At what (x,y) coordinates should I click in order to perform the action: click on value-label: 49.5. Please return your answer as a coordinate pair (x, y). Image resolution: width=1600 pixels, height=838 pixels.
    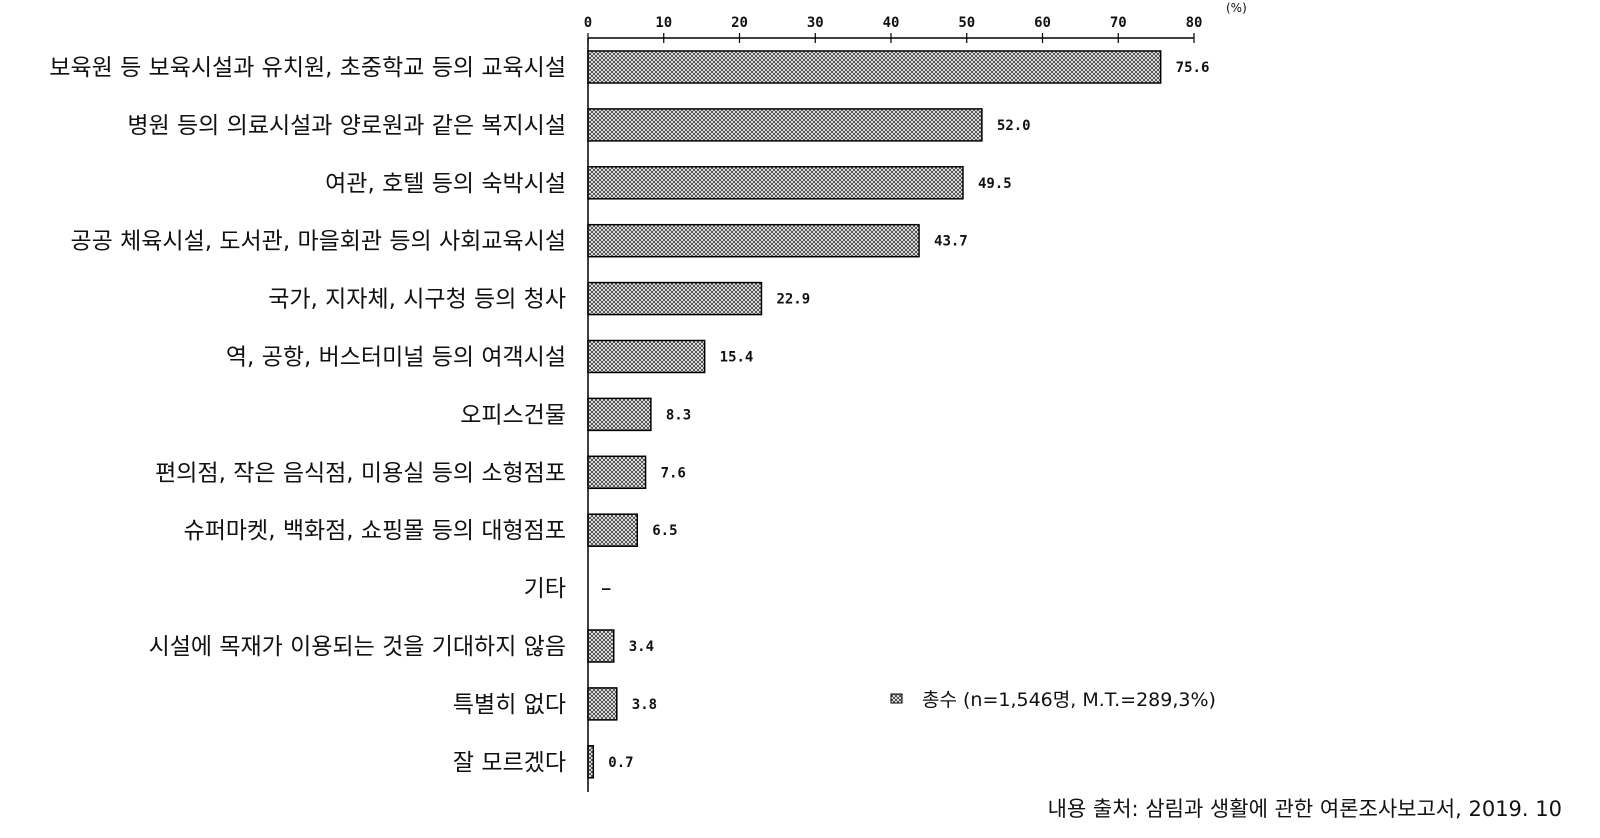
    Looking at the image, I should click on (995, 184).